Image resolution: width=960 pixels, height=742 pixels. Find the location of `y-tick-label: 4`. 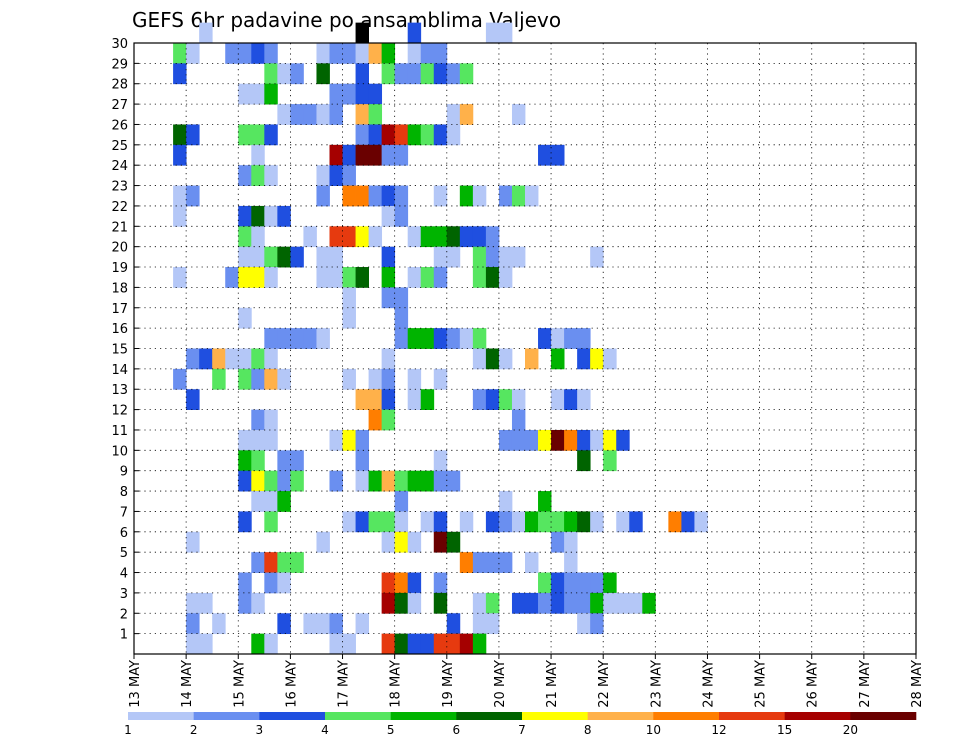

y-tick-label: 4 is located at coordinates (124, 574).